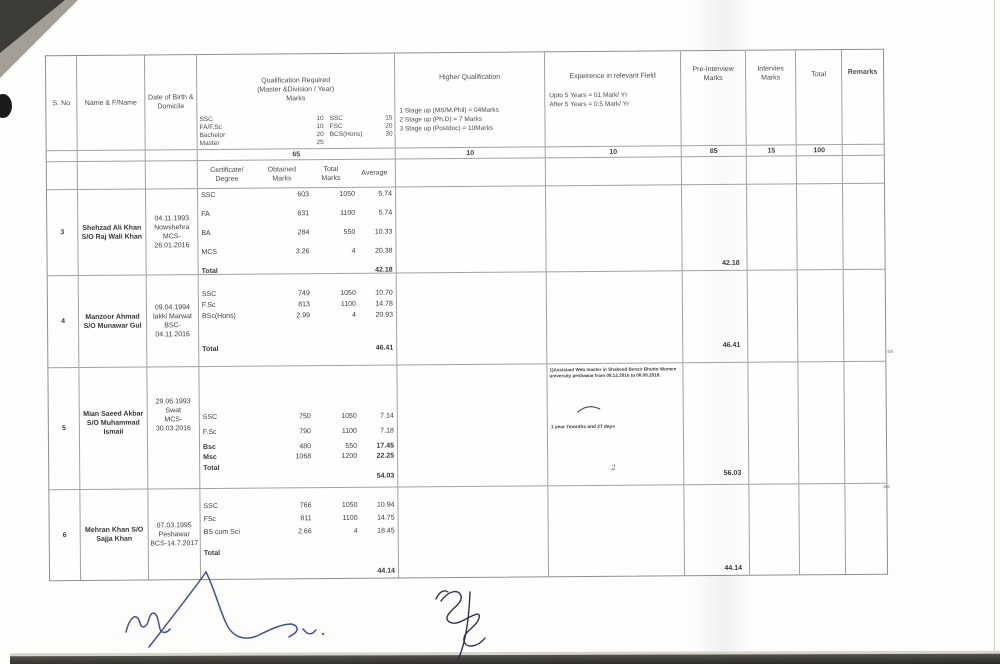 Image resolution: width=1000 pixels, height=664 pixels. What do you see at coordinates (385, 476) in the screenshot?
I see `row5-total-value: 54.03` at bounding box center [385, 476].